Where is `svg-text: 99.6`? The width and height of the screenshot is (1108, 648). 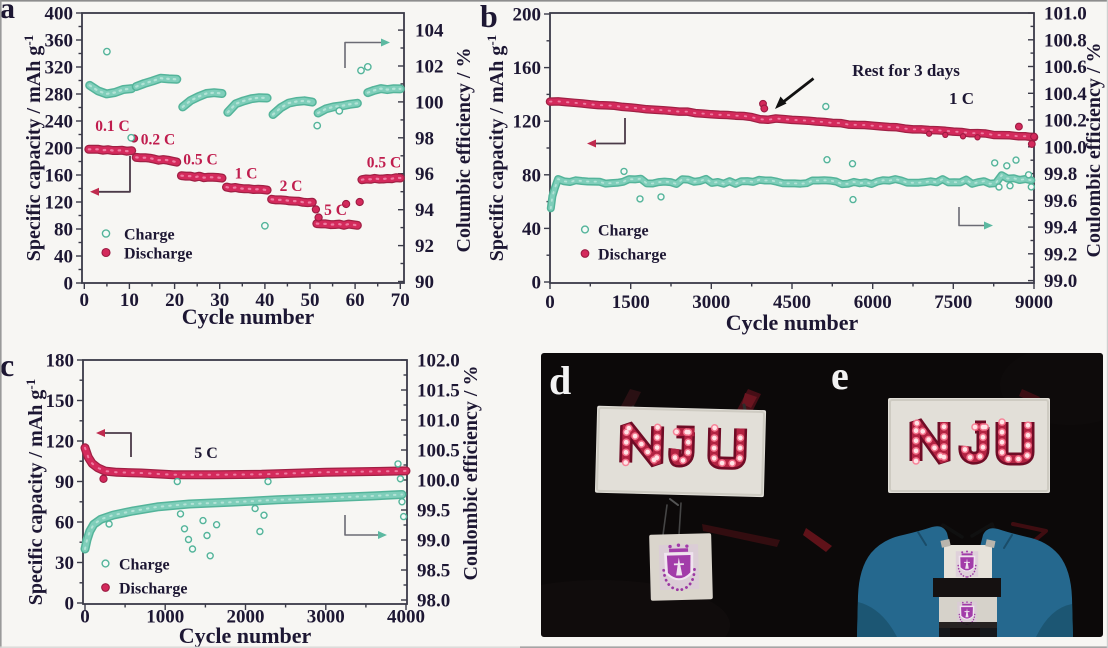 svg-text: 99.6 is located at coordinates (1060, 201).